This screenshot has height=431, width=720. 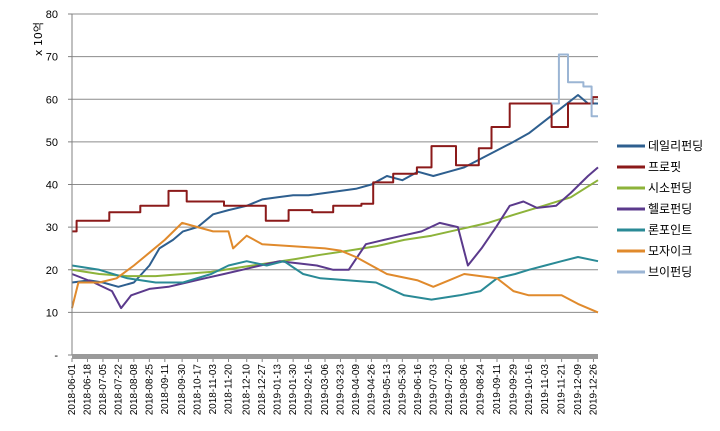 What do you see at coordinates (387, 390) in the screenshot?
I see `x-tick-label: 2019-05-13` at bounding box center [387, 390].